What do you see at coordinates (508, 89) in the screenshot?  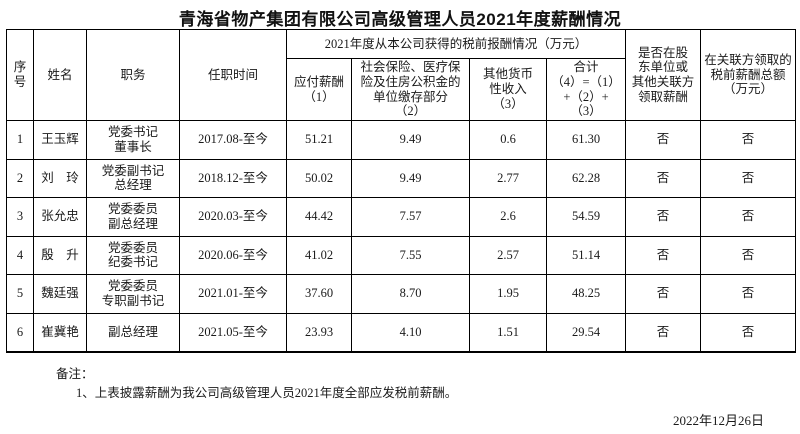 I see `header-other-income: 其他货币 性收入 （3）` at bounding box center [508, 89].